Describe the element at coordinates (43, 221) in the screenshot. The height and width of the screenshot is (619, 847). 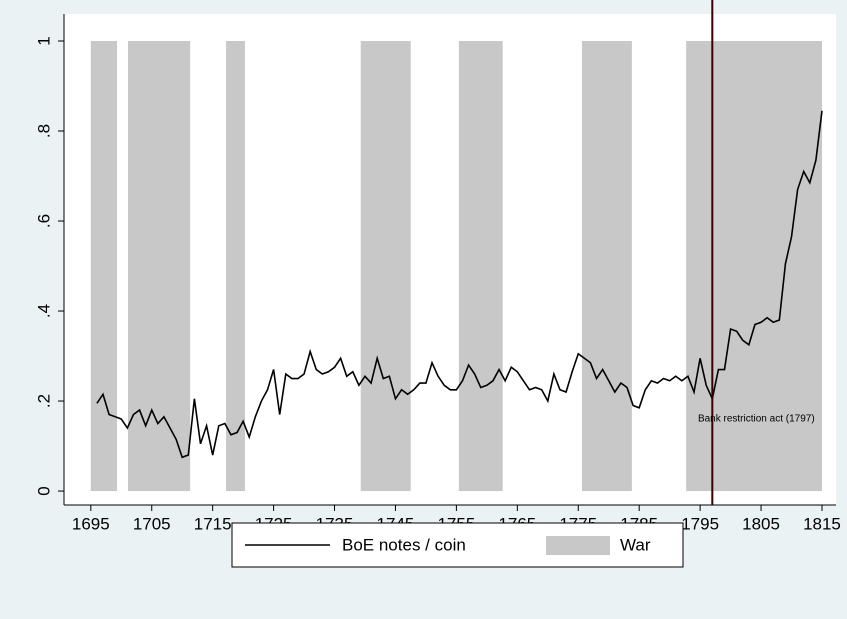
I see `y-tick-label: .6` at that location.